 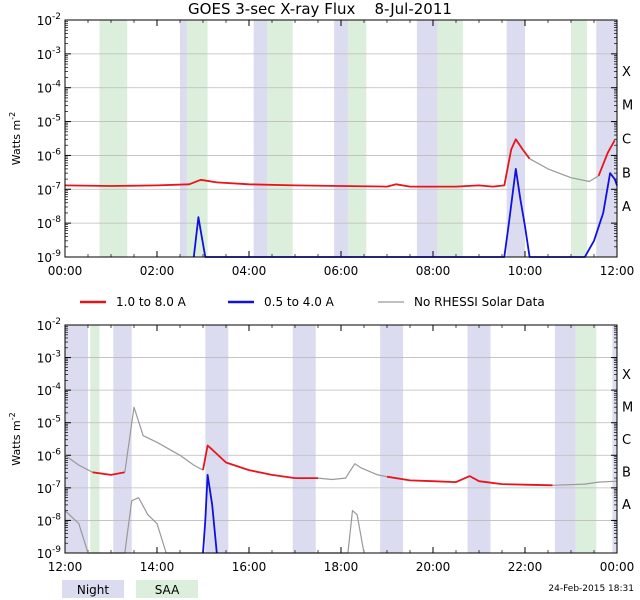 I want to click on x-tick-label: 02:00, so click(x=157, y=271).